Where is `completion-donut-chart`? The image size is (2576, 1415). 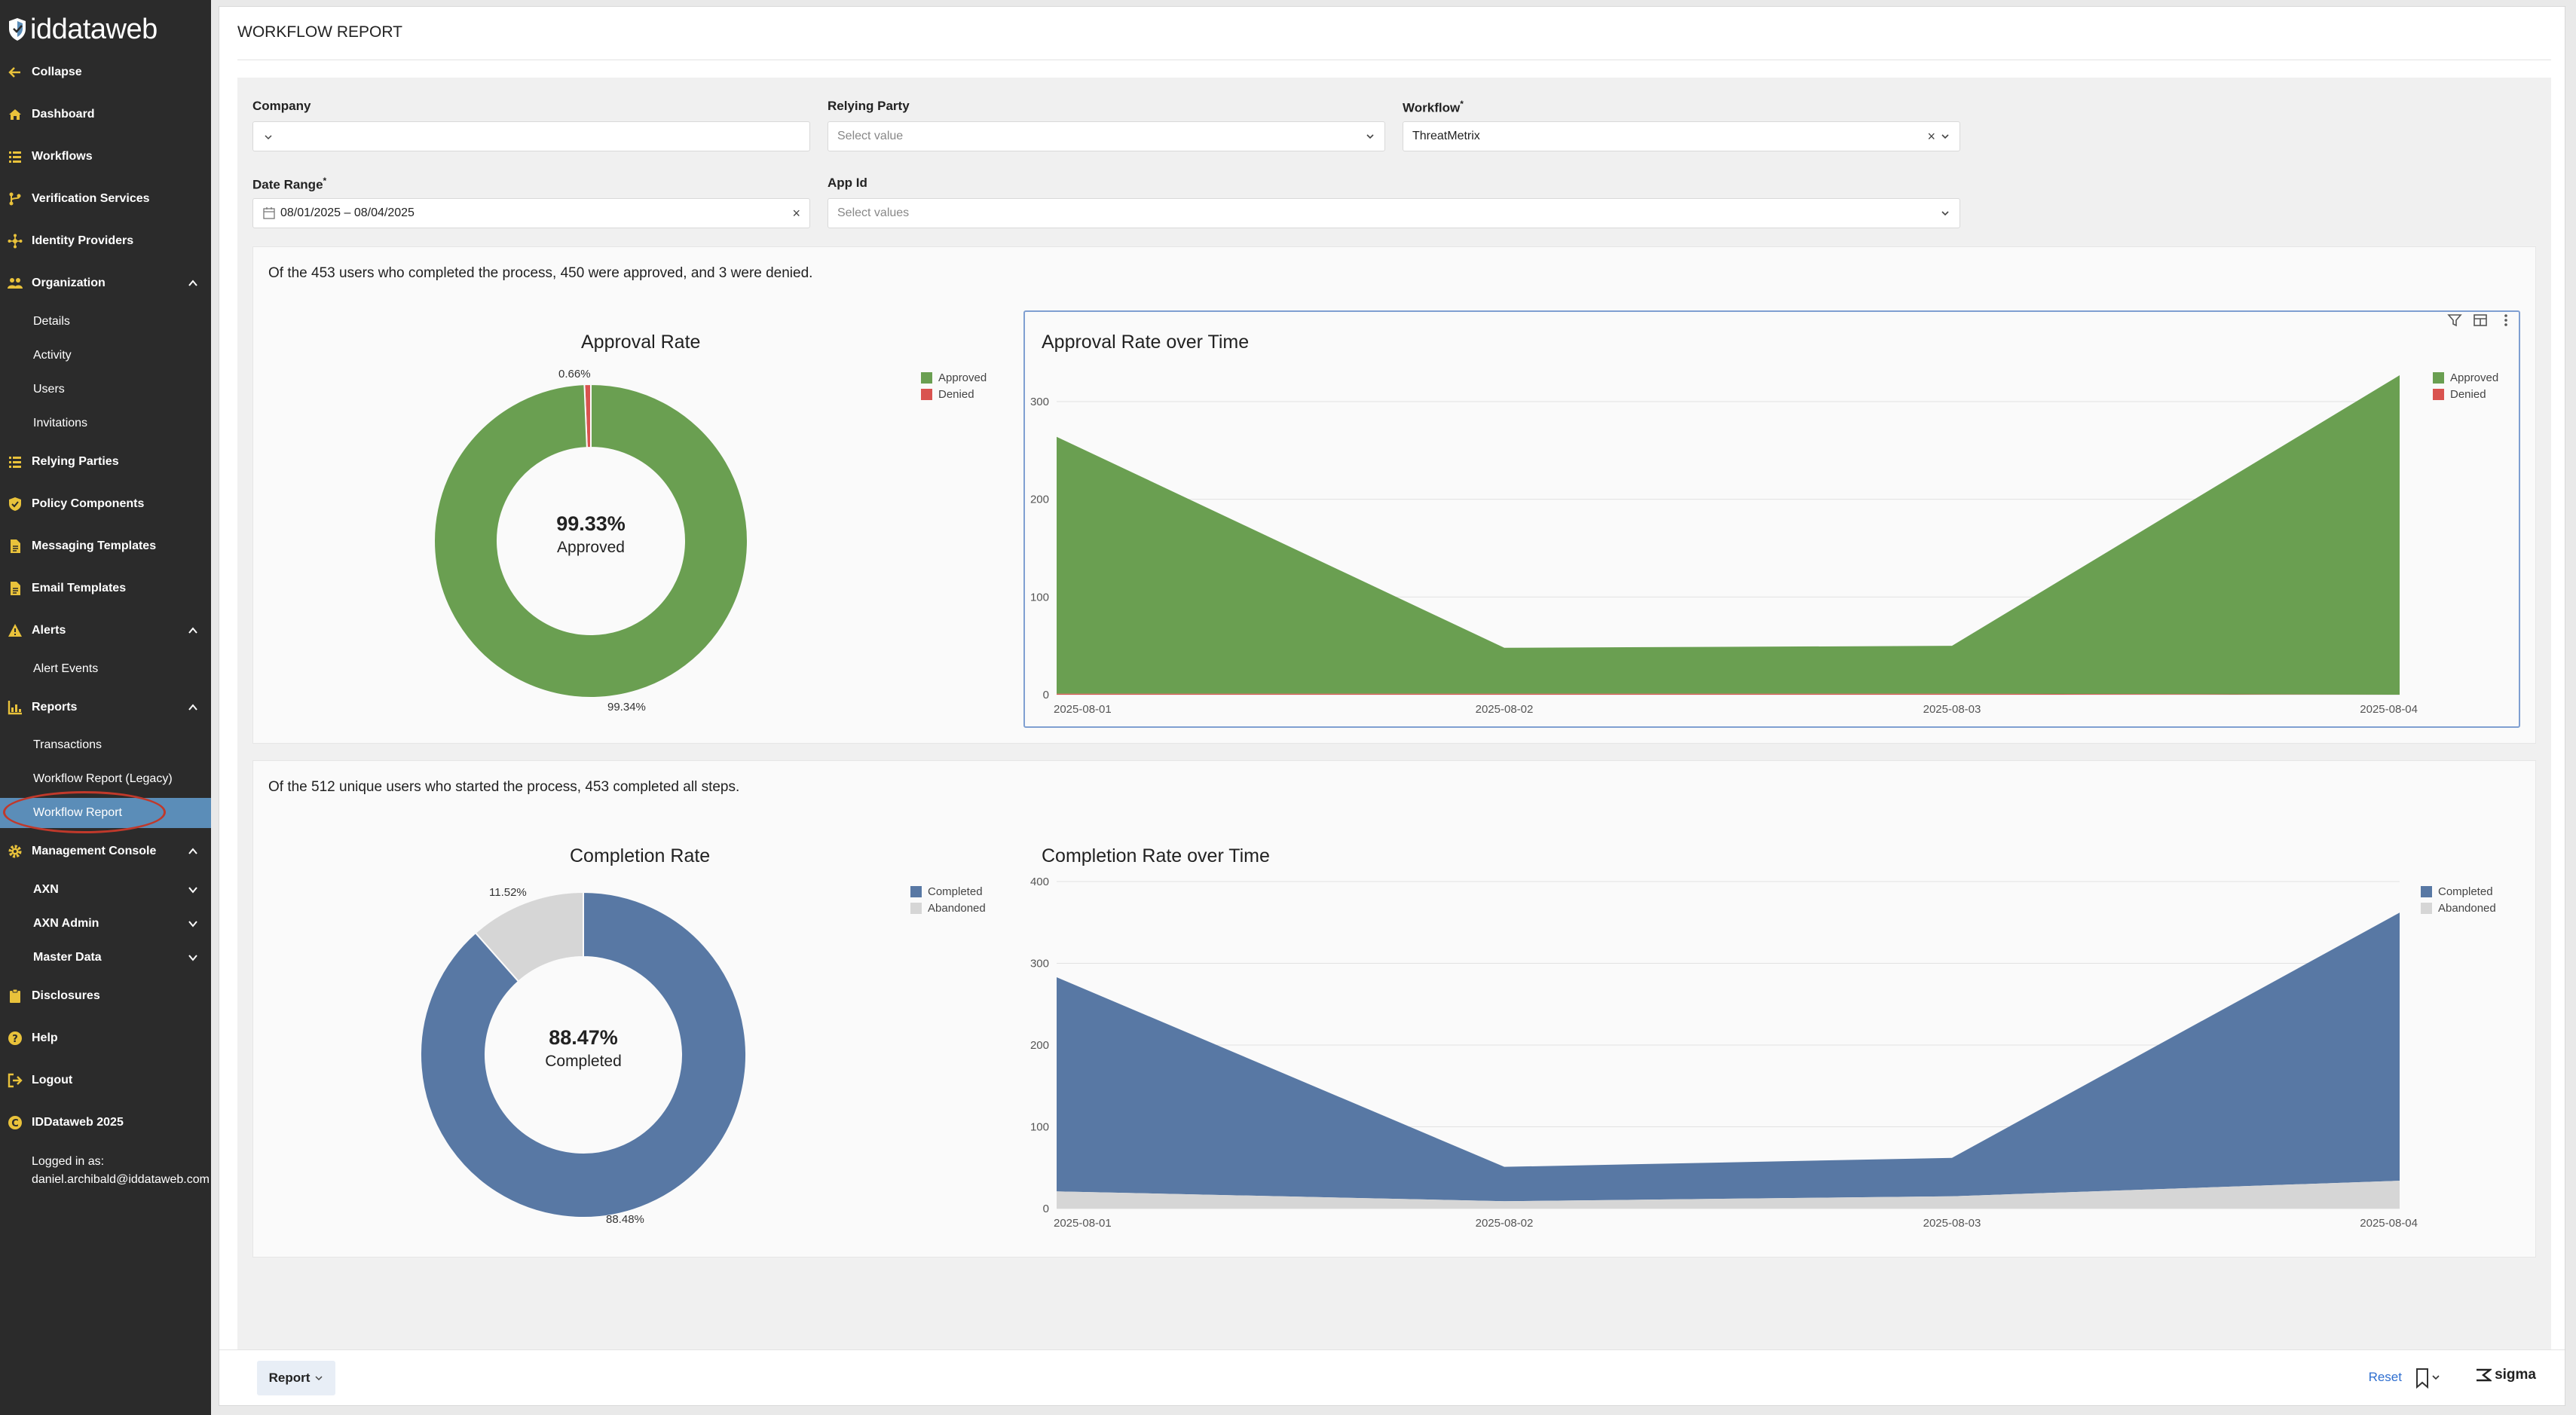
completion-donut-chart is located at coordinates (583, 1054).